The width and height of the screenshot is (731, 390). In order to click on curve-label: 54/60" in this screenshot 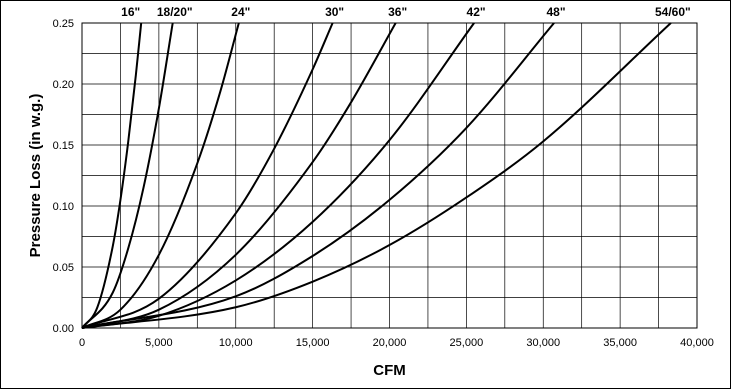, I will do `click(673, 12)`.